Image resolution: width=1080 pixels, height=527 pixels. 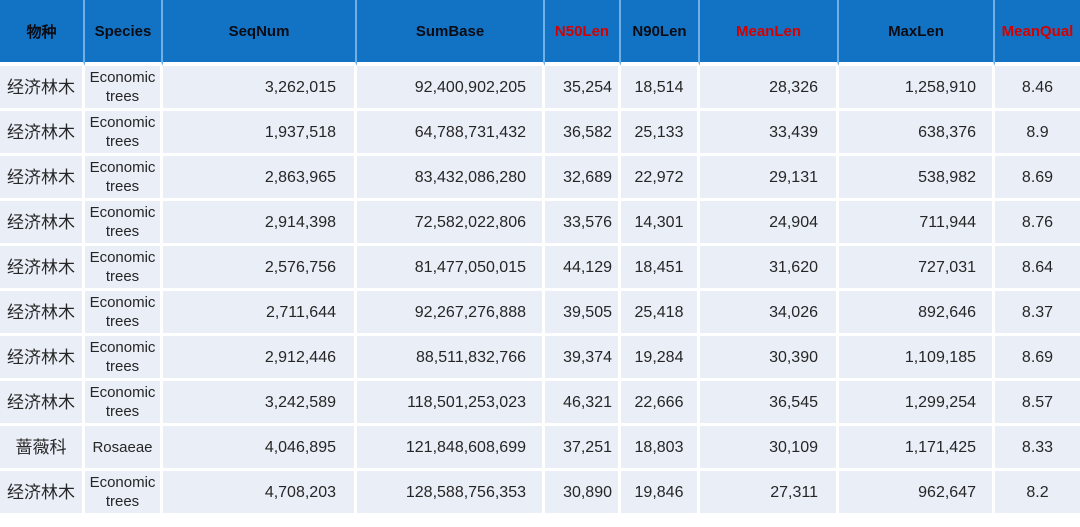 What do you see at coordinates (260, 313) in the screenshot?
I see `cell-seqnum: 2,711,644` at bounding box center [260, 313].